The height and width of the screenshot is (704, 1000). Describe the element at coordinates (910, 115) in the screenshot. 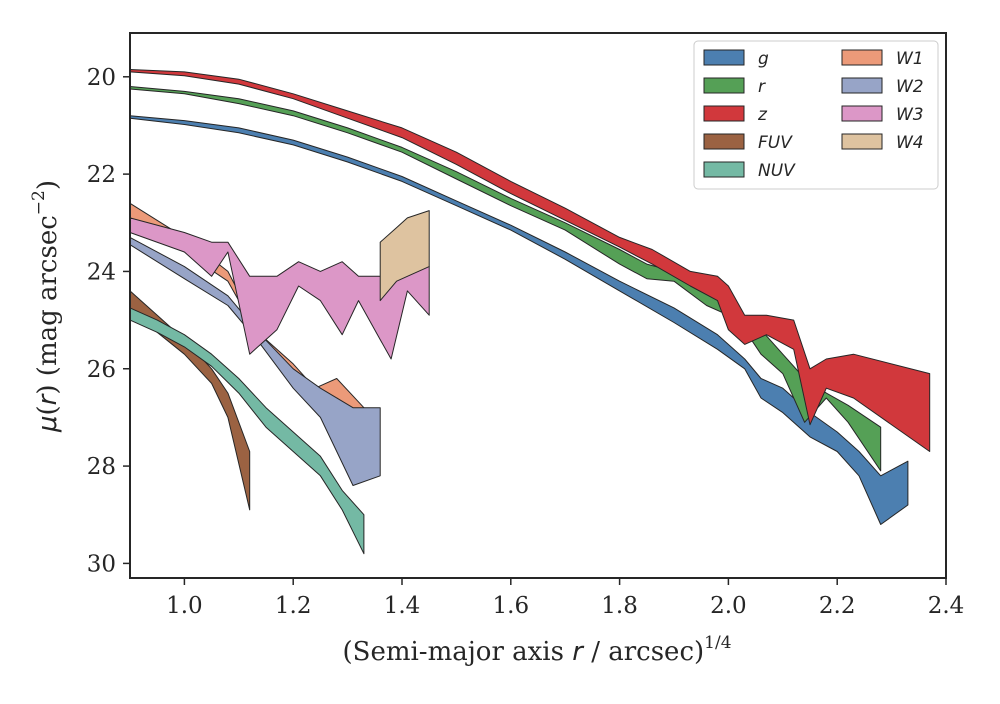

I see `legend-label: W3` at that location.